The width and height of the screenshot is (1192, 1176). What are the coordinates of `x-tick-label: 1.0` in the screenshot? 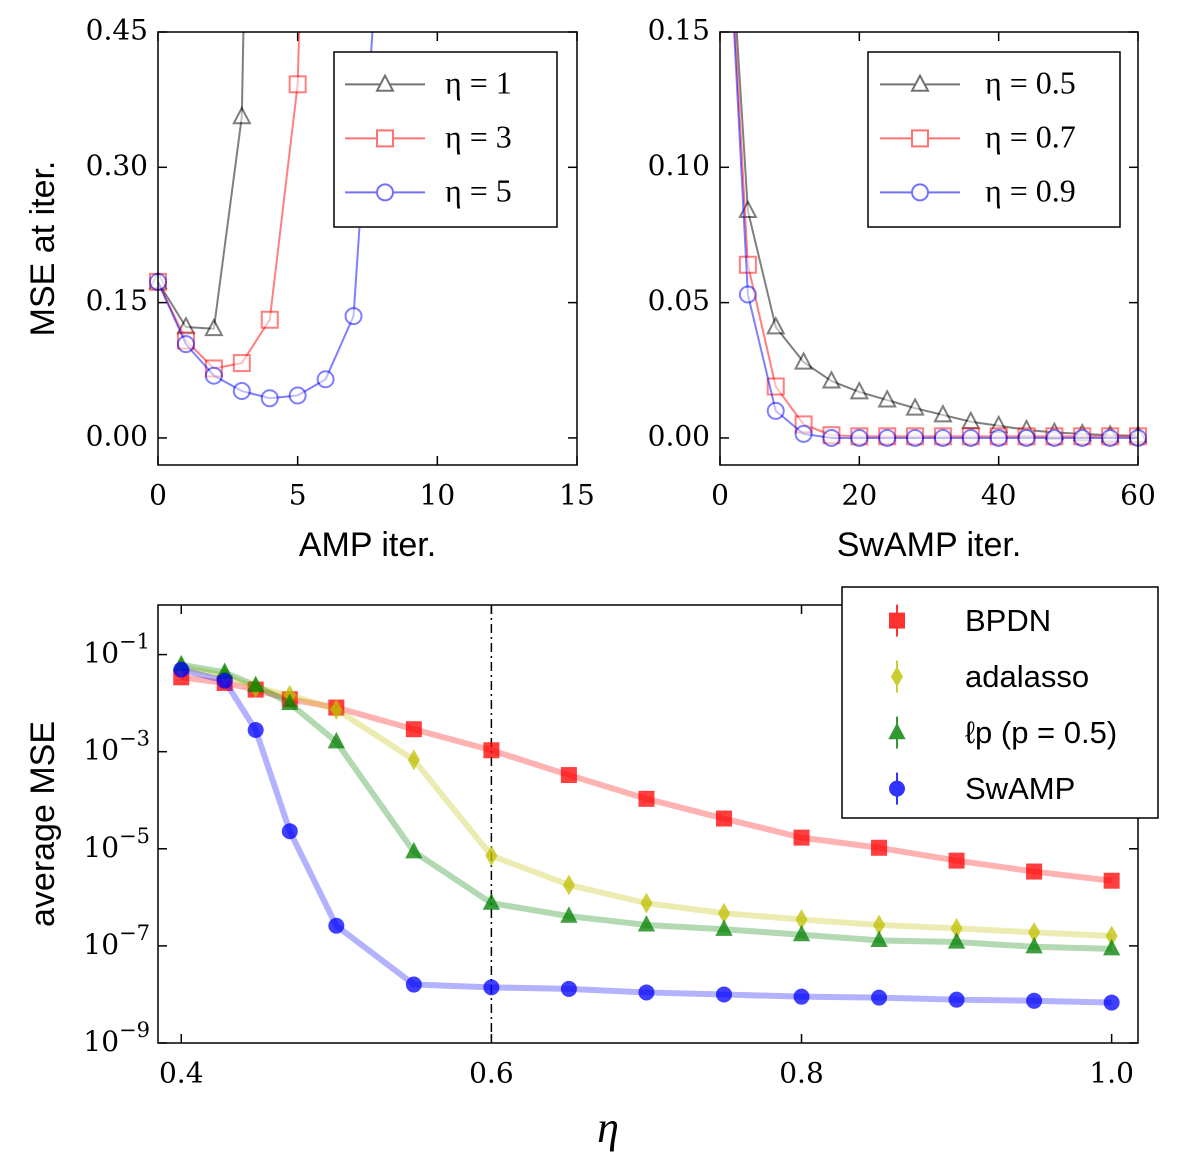 It's located at (1111, 1073).